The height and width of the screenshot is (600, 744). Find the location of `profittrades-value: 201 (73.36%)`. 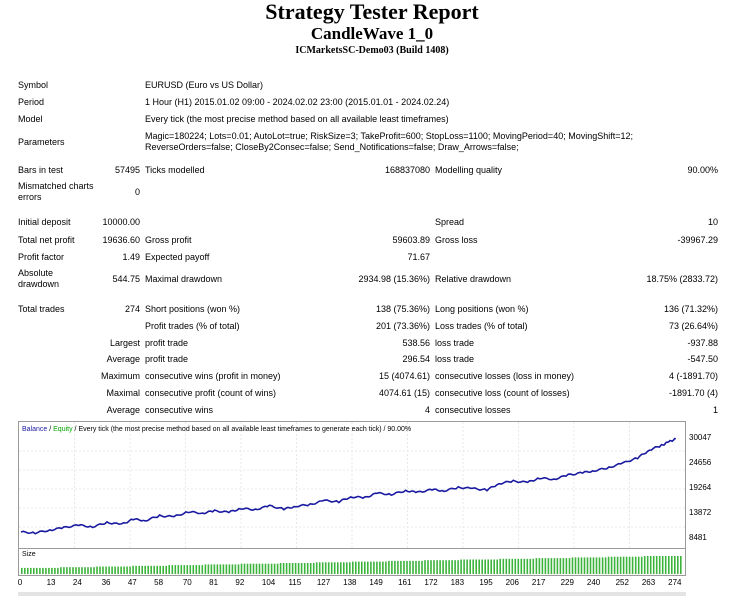

profittrades-value: 201 (73.36%) is located at coordinates (402, 326).